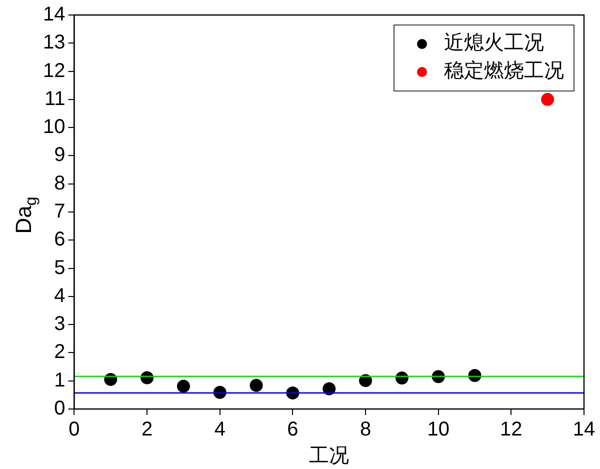 The height and width of the screenshot is (469, 600). I want to click on x-axis-title: 工况, so click(329, 455).